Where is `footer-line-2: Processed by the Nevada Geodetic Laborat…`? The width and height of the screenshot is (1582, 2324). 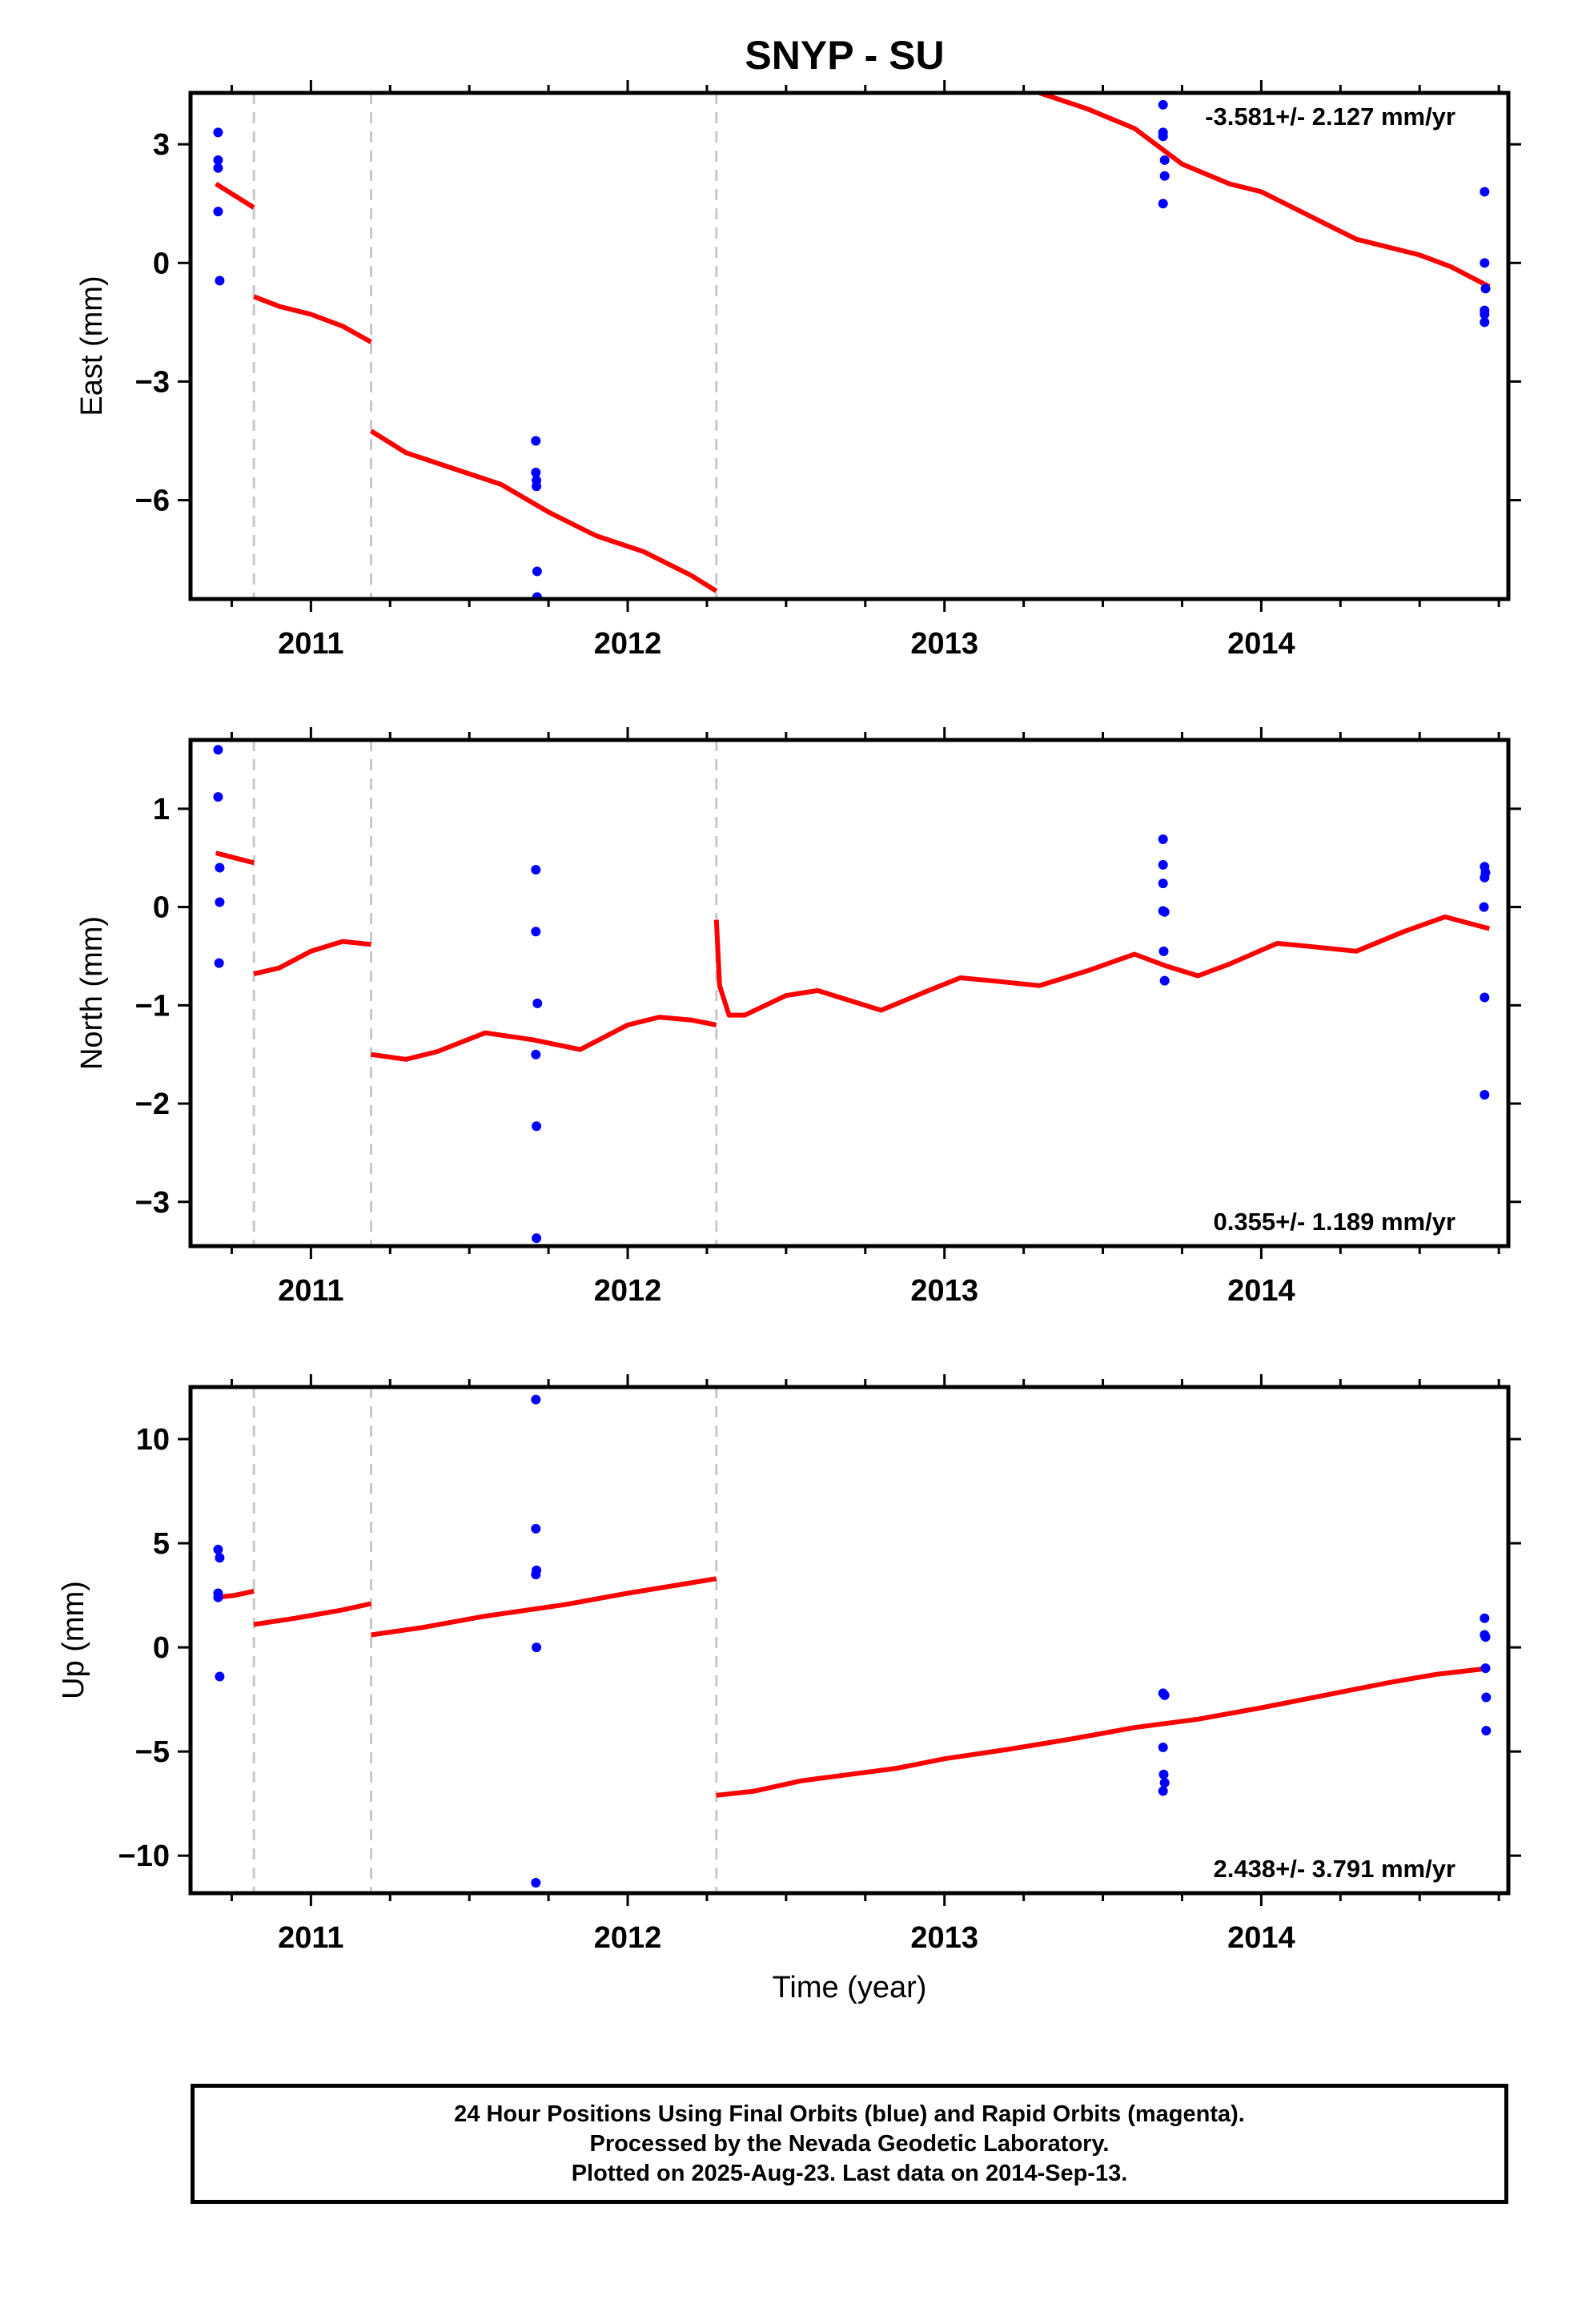 footer-line-2: Processed by the Nevada Geodetic Laborat… is located at coordinates (849, 2143).